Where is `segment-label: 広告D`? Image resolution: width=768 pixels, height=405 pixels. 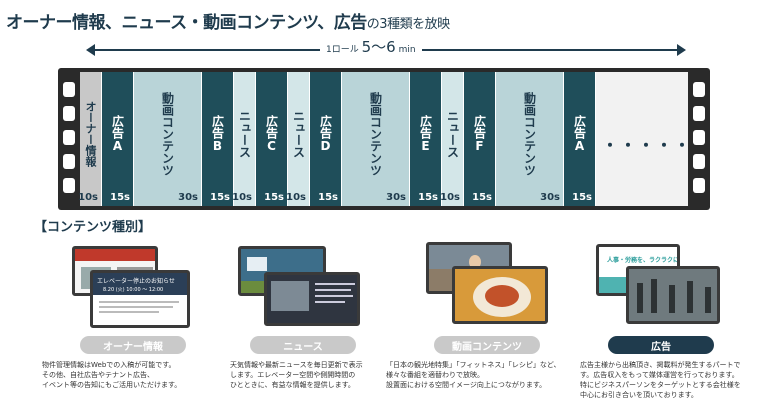
segment-label: 広告D is located at coordinates (325, 134).